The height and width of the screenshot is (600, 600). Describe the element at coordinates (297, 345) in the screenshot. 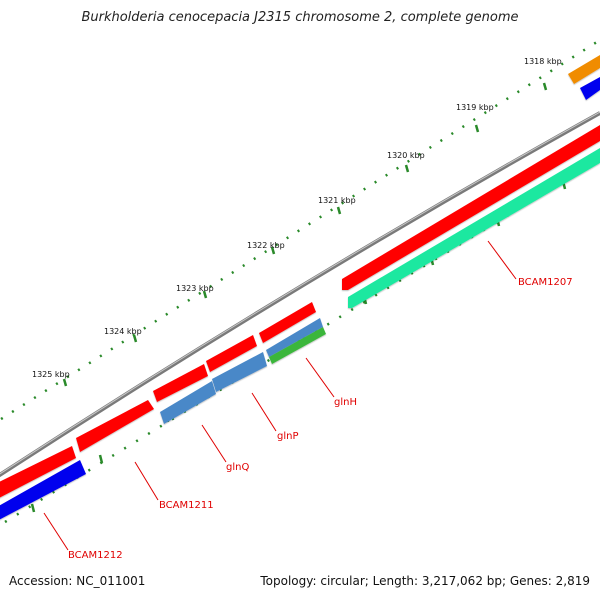

I see `gene-glnH-track-green` at that location.